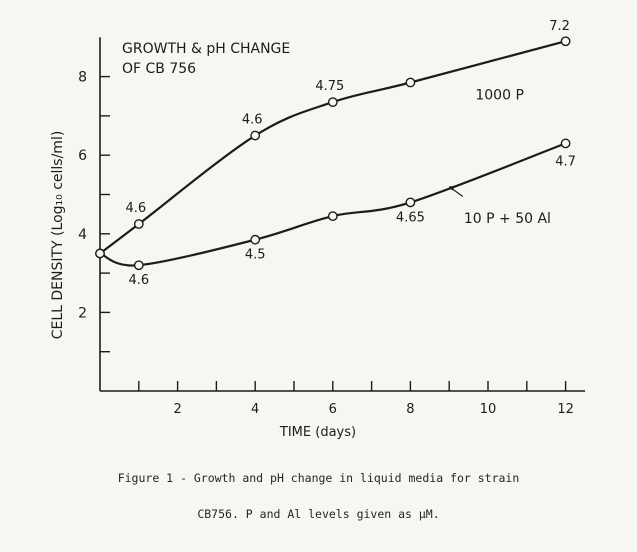  I want to click on ph-label: 4.5, so click(255, 255).